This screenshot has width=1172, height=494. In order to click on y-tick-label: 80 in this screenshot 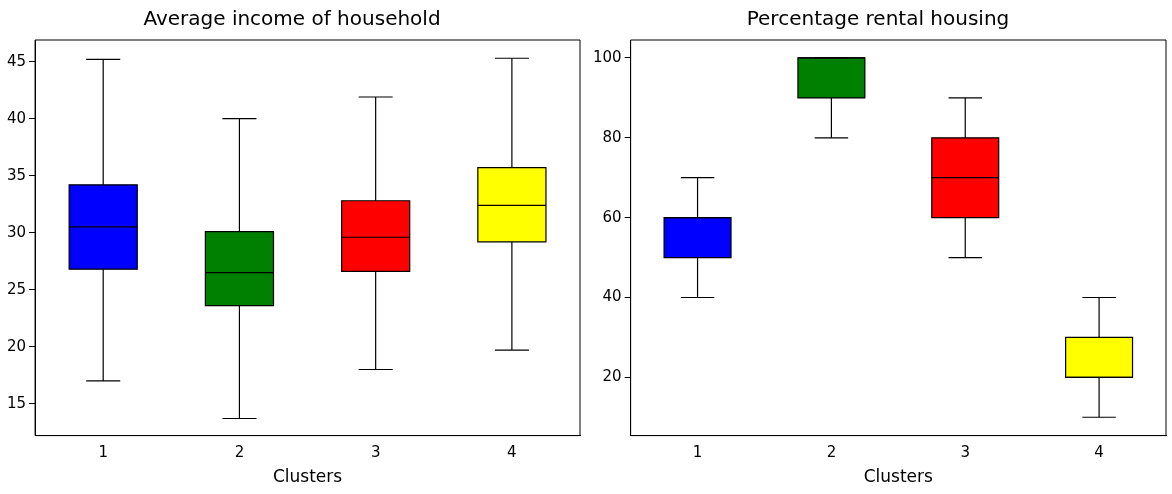, I will do `click(612, 136)`.